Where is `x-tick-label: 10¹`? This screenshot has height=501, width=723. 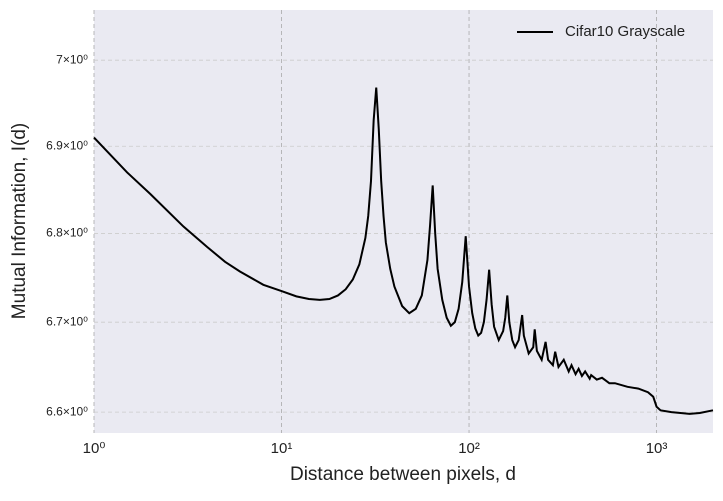
x-tick-label: 10¹ is located at coordinates (282, 448).